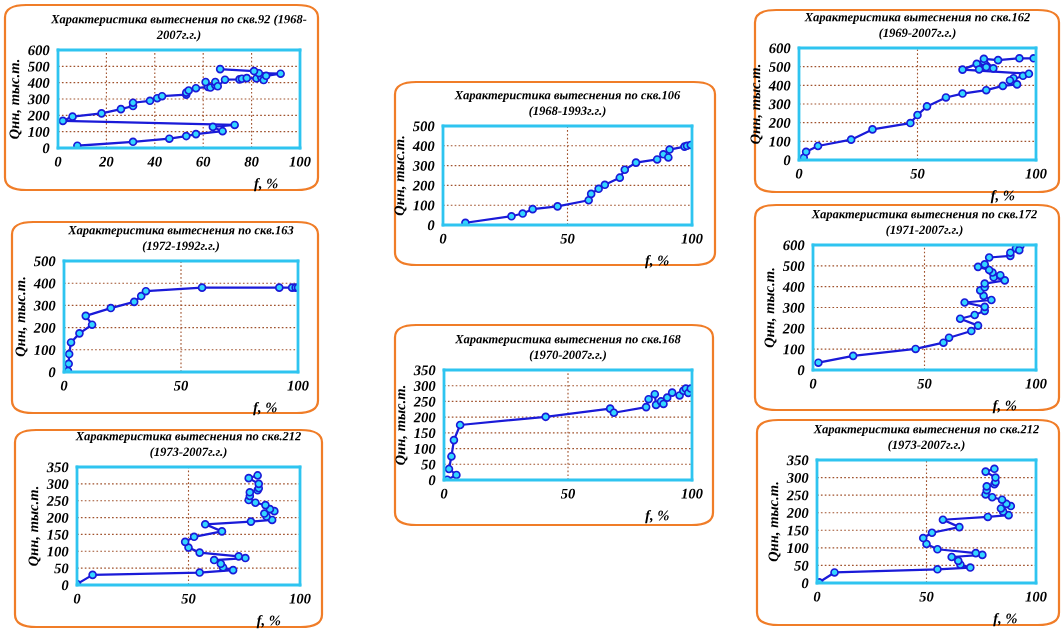 This screenshot has height=629, width=1062. I want to click on x-tick-label: 40, so click(154, 161).